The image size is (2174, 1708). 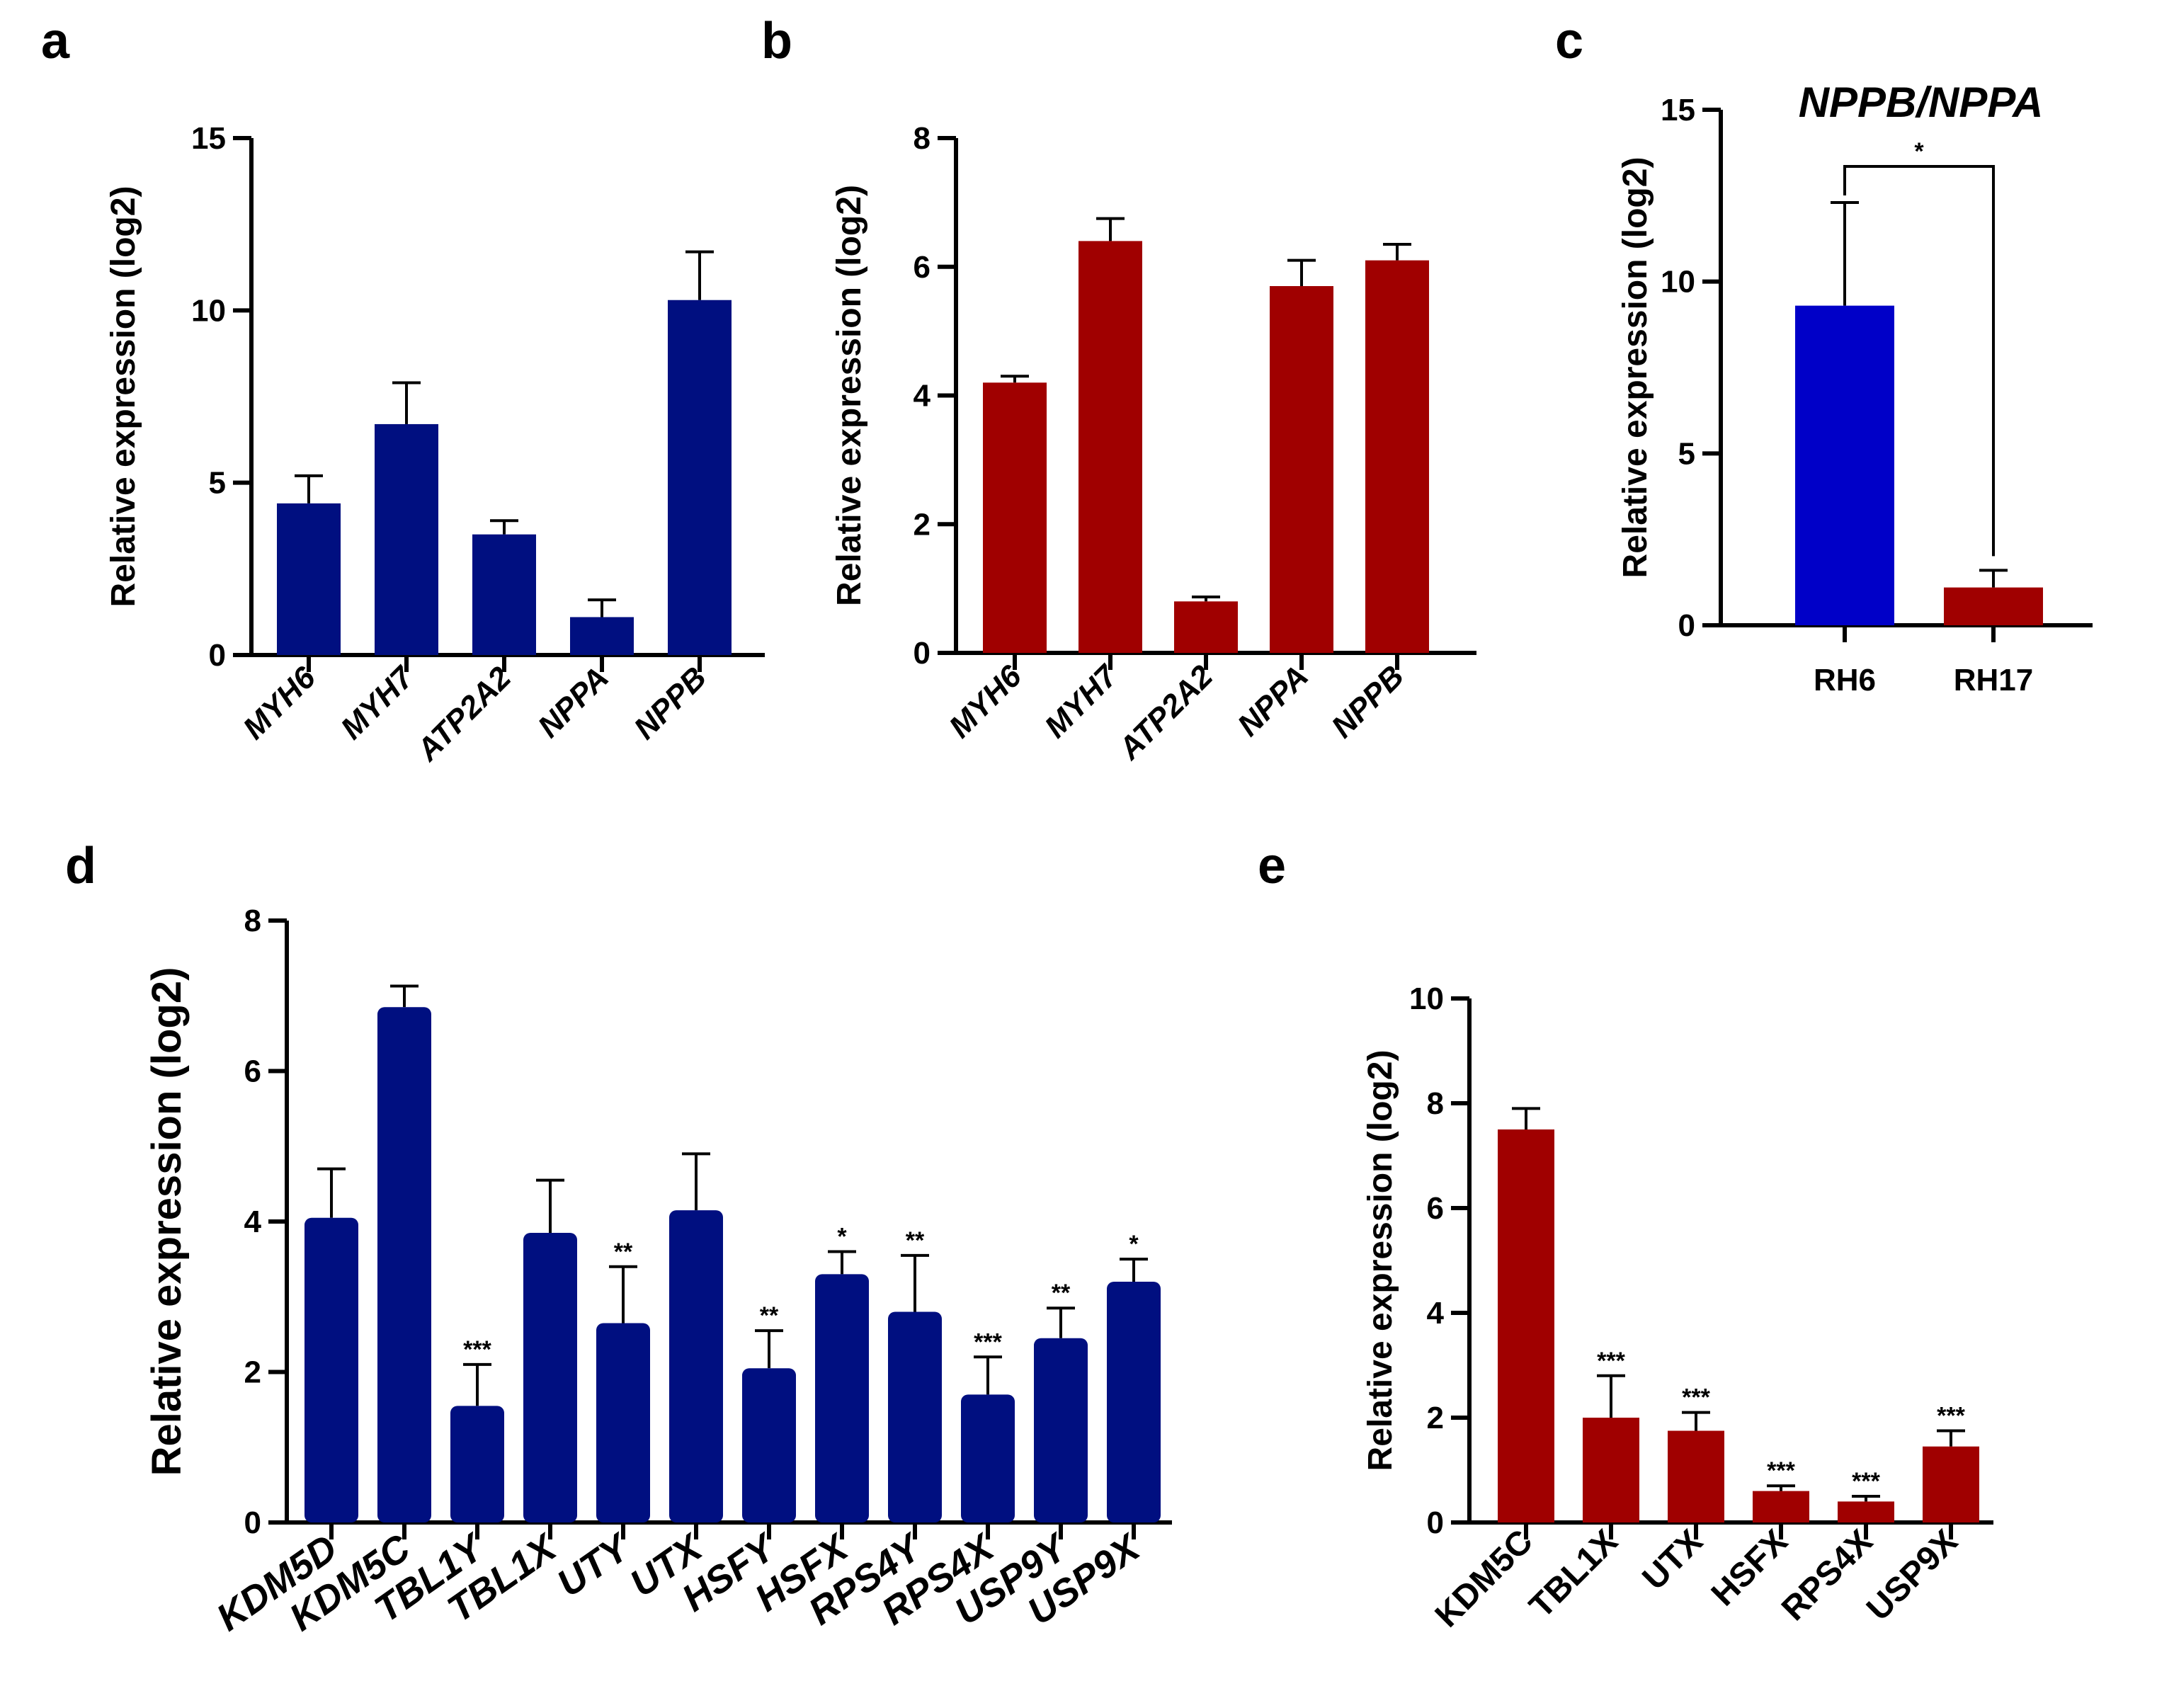 I want to click on bar-d-rps4x, so click(x=988, y=1458).